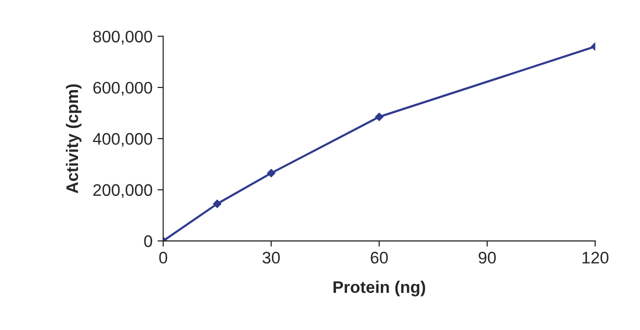 The image size is (640, 330). I want to click on y-tick-label: 400,000, so click(122, 140).